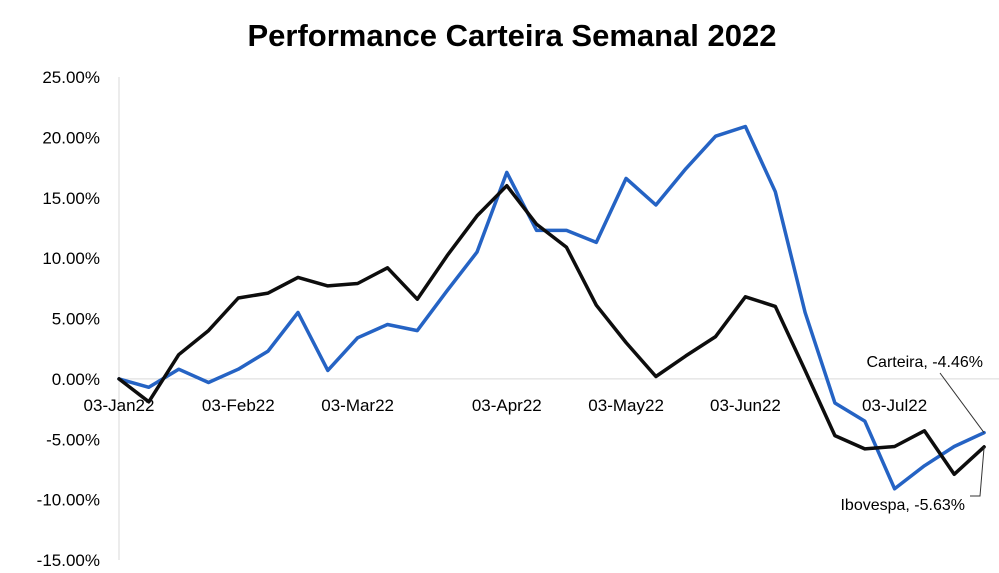 The height and width of the screenshot is (573, 999). I want to click on x-tick-label: 03-Feb22, so click(238, 405).